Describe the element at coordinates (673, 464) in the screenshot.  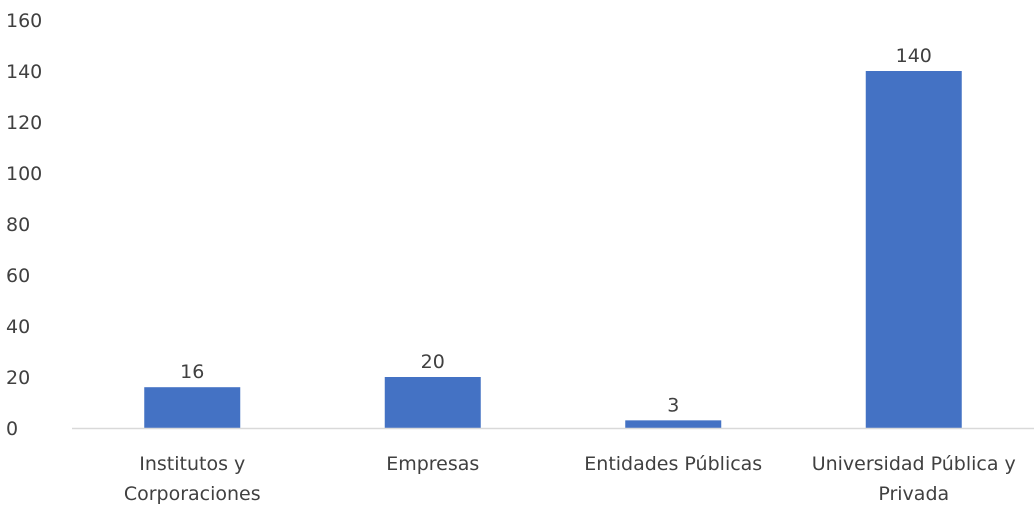
I see `category-label: Entidades Públicas` at that location.